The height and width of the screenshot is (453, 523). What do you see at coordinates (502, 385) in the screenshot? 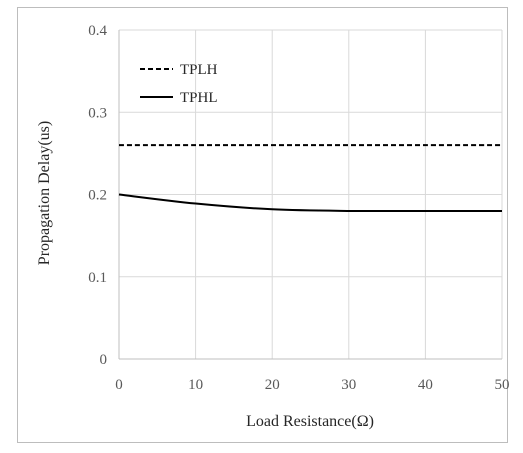
I see `x-tick-label: 50` at bounding box center [502, 385].